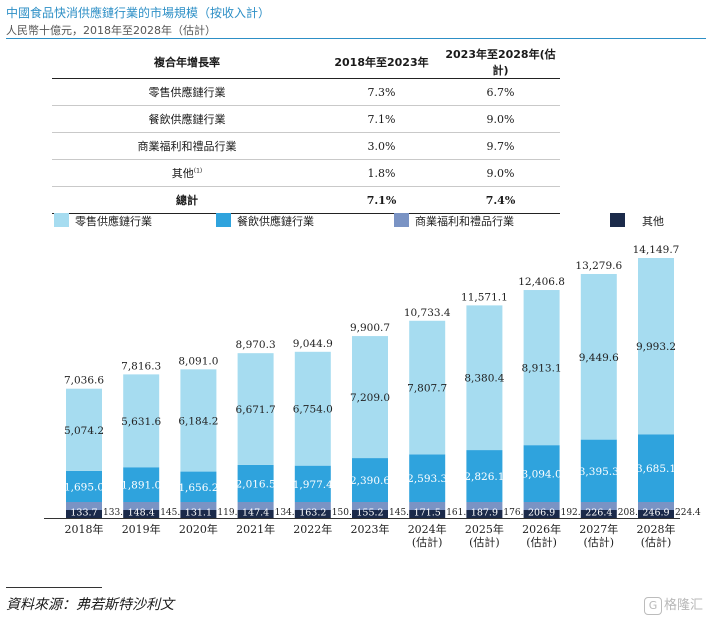  Describe the element at coordinates (381, 119) in the screenshot. I see `cagr-row-value1: 7.1%` at that location.